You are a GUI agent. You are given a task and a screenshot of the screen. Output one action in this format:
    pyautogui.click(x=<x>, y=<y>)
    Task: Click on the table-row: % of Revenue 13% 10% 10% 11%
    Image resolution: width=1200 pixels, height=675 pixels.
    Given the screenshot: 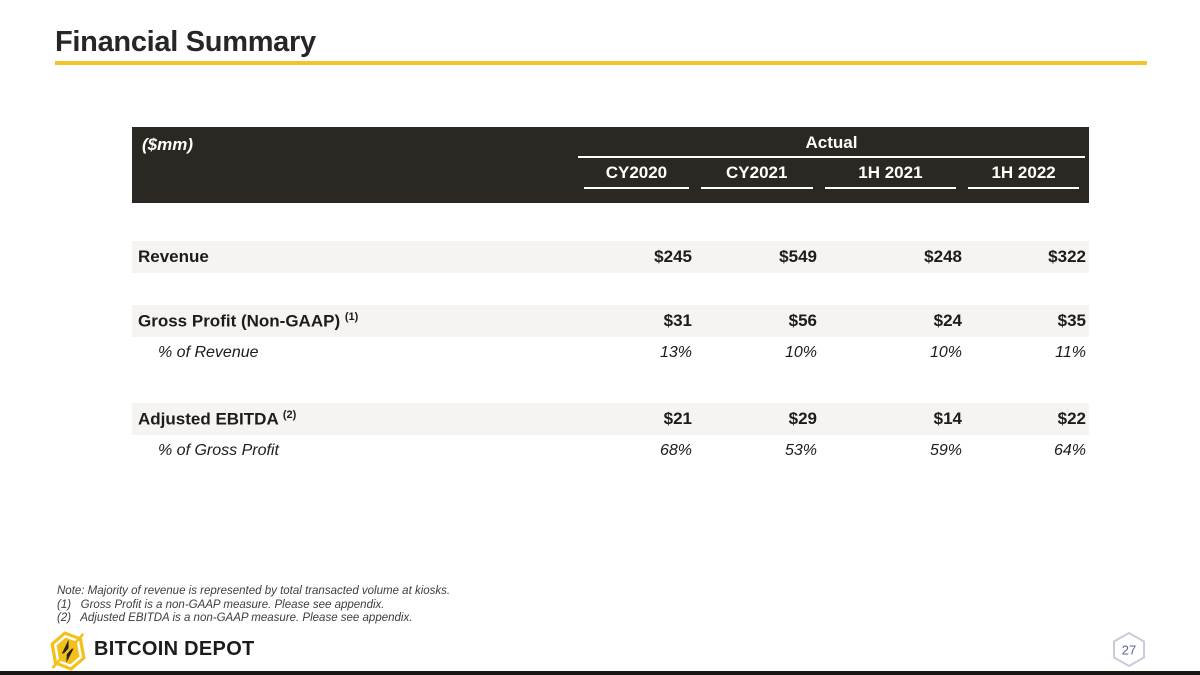 What is the action you would take?
    pyautogui.click(x=610, y=352)
    